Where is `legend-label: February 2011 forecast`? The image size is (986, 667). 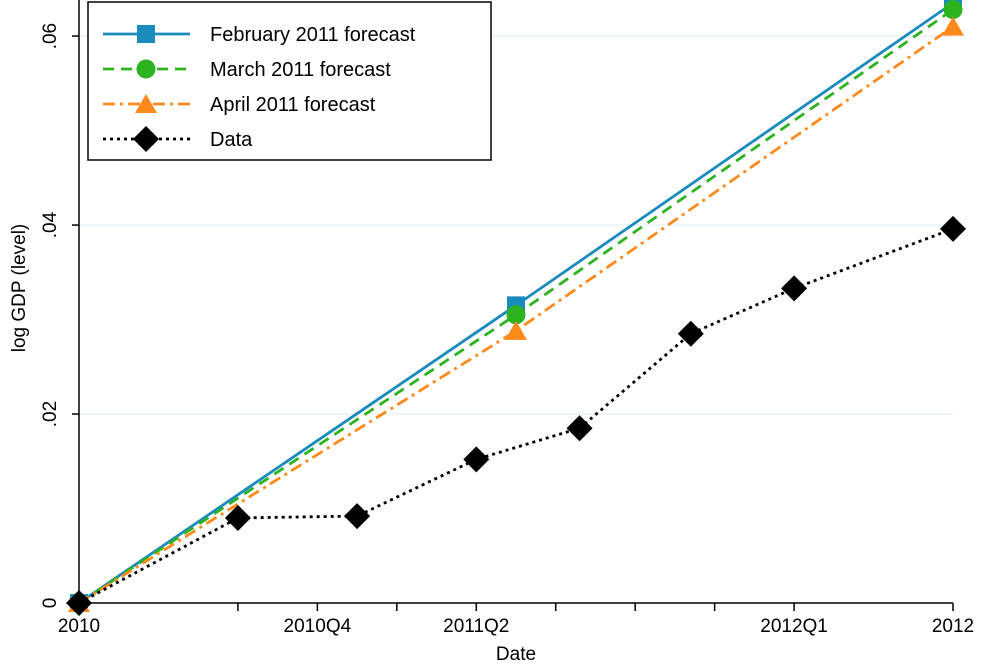
legend-label: February 2011 forecast is located at coordinates (313, 35).